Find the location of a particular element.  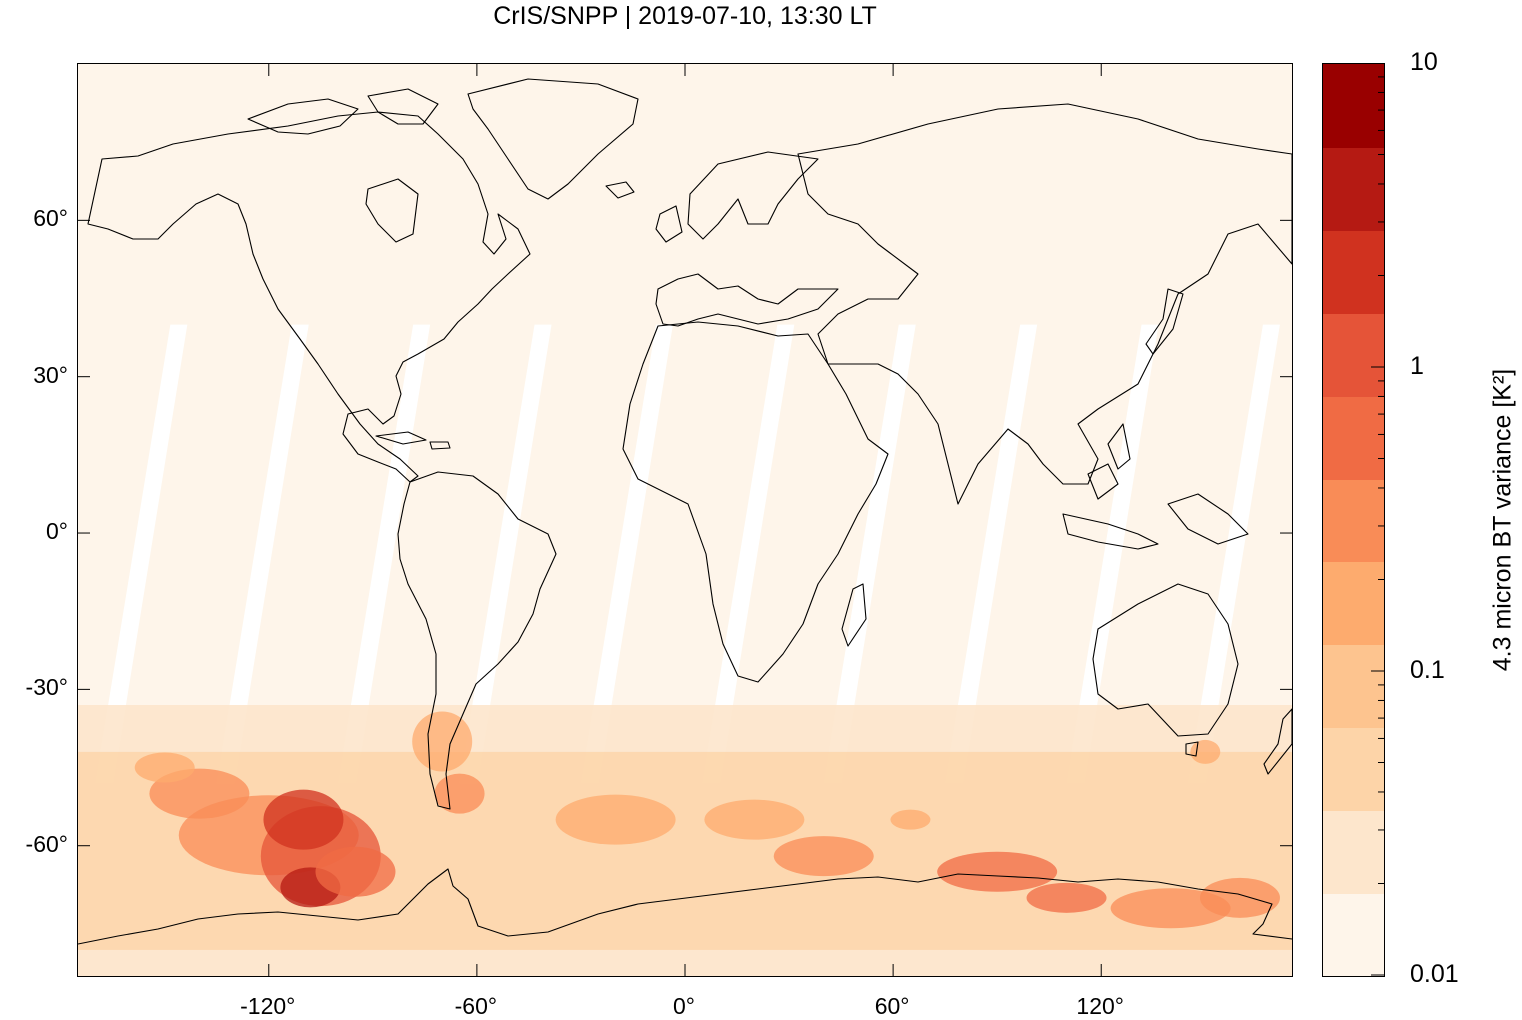

south-america-coastline is located at coordinates (477, 640).